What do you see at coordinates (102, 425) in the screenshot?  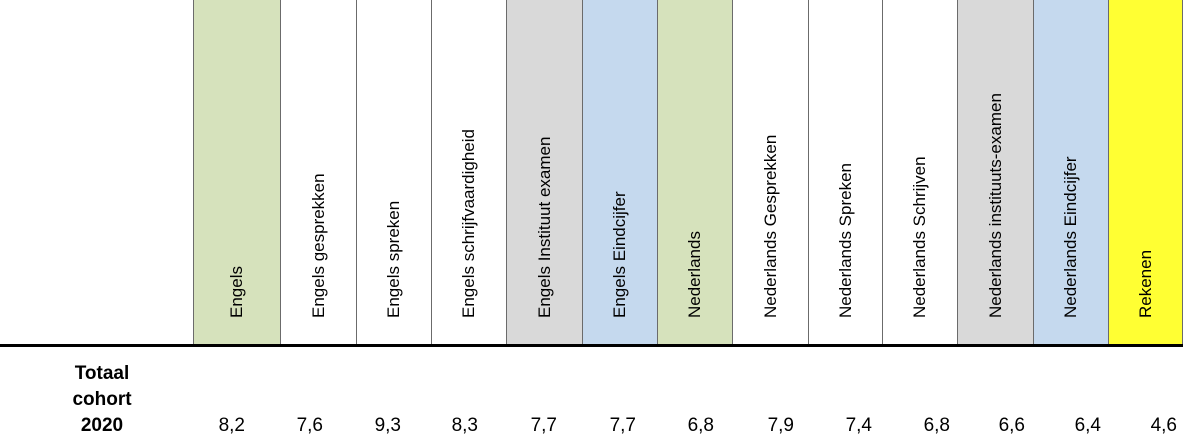 I see `row-label-line-3: 2020` at bounding box center [102, 425].